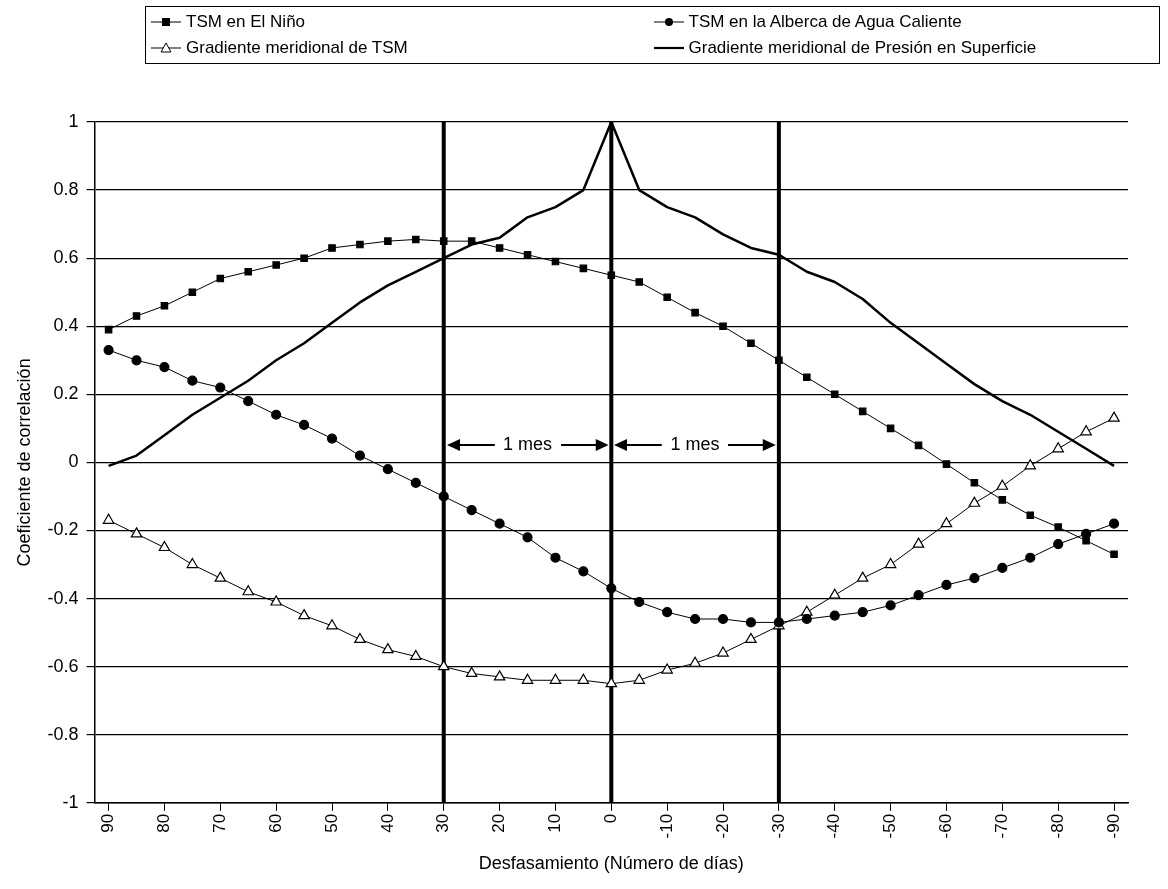  What do you see at coordinates (1057, 826) in the screenshot?
I see `x-tick-label: -80` at bounding box center [1057, 826].